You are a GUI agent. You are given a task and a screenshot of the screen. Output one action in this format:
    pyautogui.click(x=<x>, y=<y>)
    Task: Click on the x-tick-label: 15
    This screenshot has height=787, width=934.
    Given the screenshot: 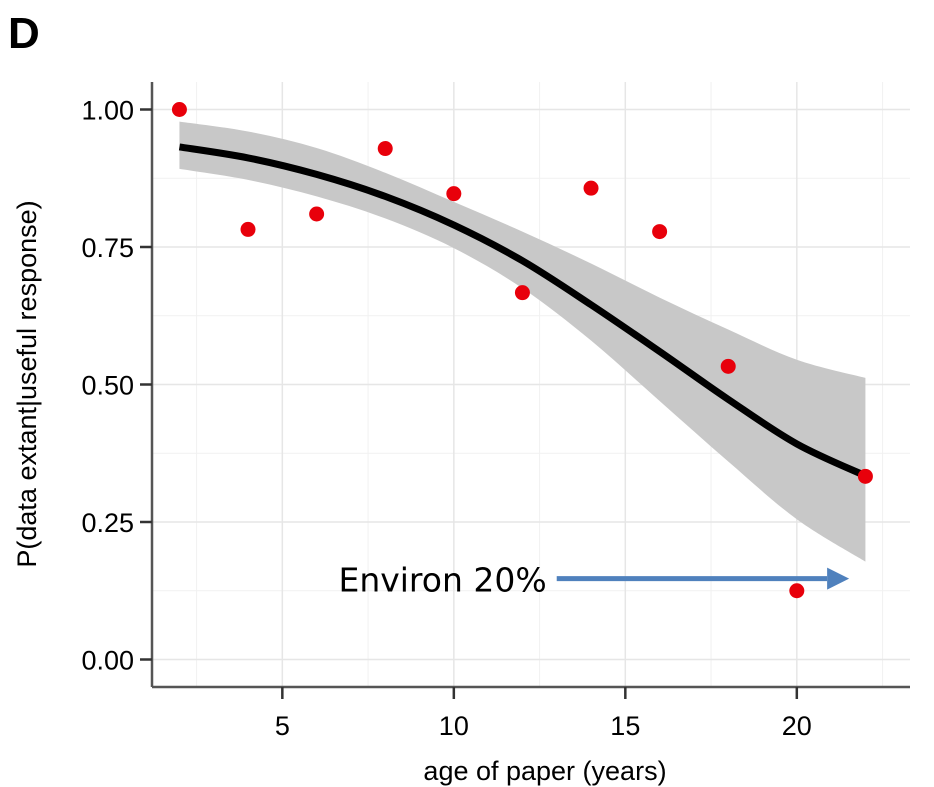 What is the action you would take?
    pyautogui.click(x=625, y=726)
    